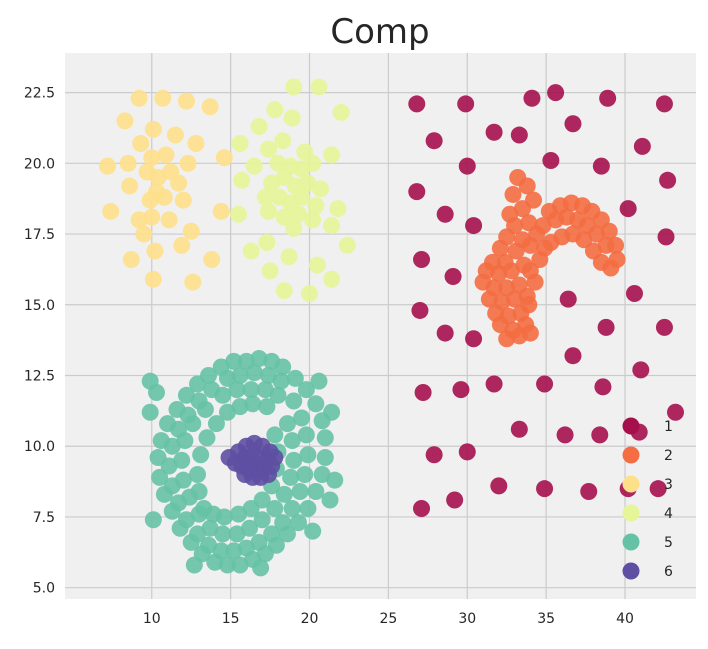  I want to click on legend-label: 6, so click(668, 572).